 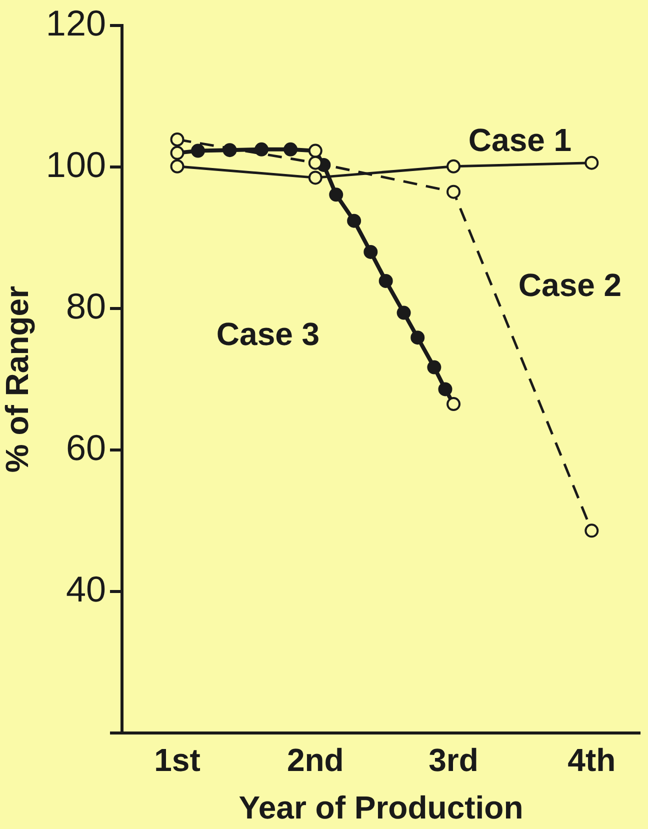 I want to click on x-tick-label: 2nd, so click(x=315, y=760).